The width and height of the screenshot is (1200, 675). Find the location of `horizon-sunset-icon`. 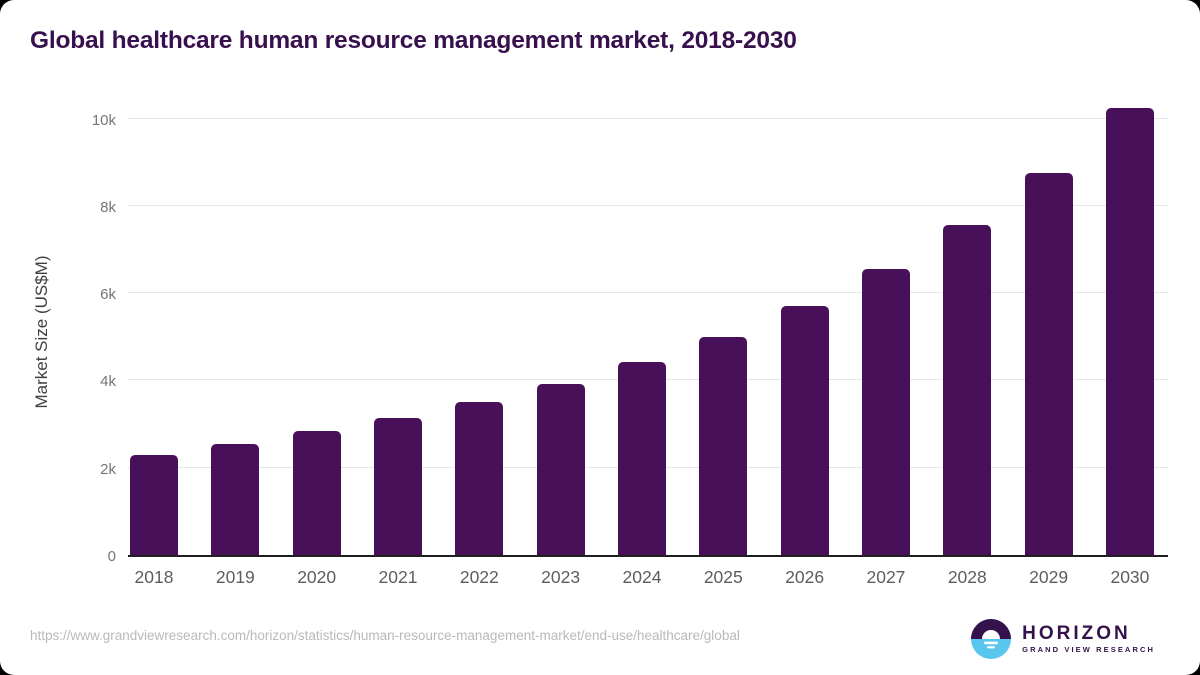

horizon-sunset-icon is located at coordinates (991, 639).